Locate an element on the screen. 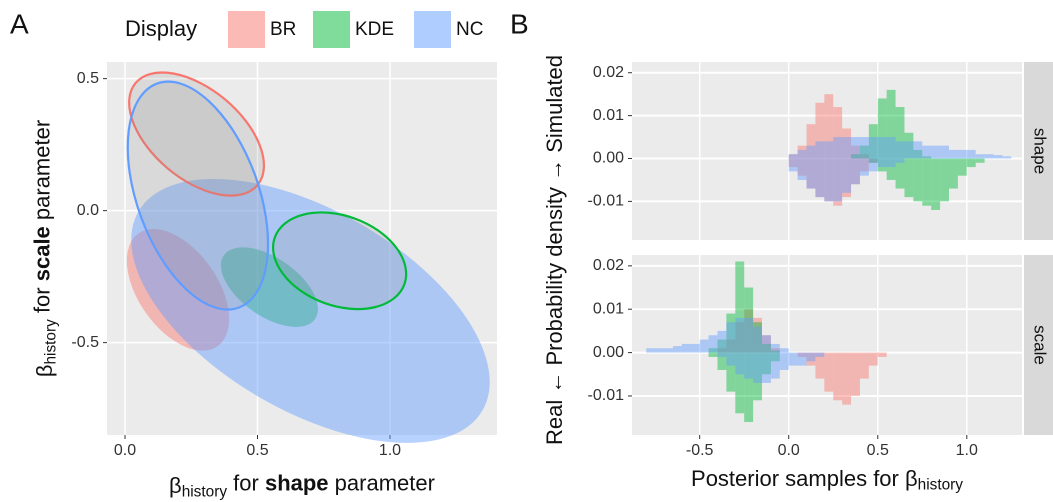 The image size is (1053, 502). strip-label: shape is located at coordinates (1040, 151).